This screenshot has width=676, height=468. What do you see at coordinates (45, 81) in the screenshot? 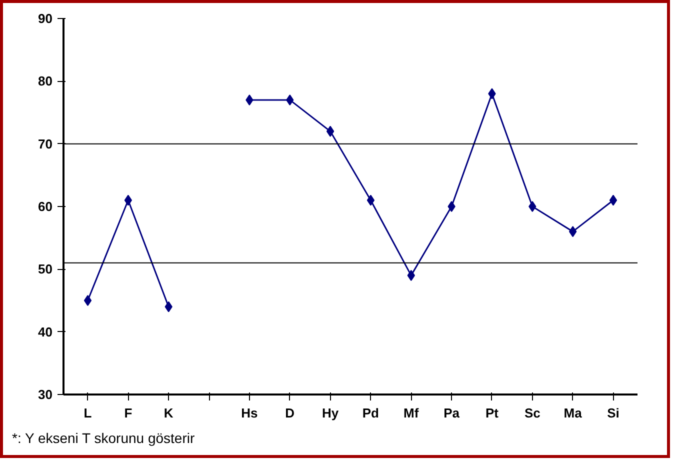
I see `y-tick-label: 80` at bounding box center [45, 81].